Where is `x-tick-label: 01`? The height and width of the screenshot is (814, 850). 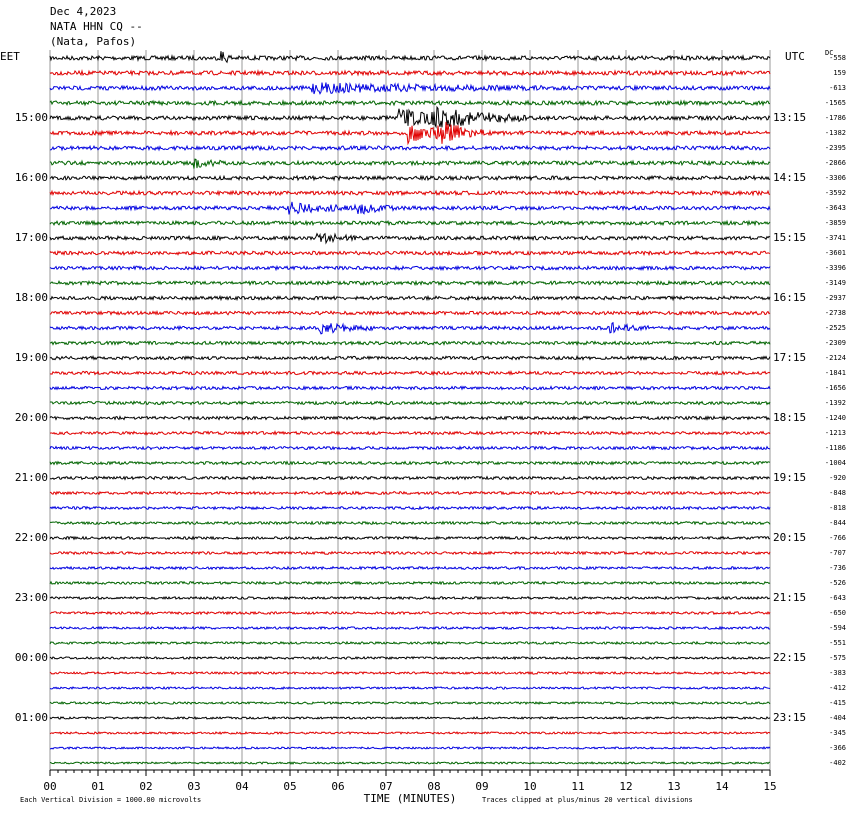
x-tick-label: 01 is located at coordinates (97, 786).